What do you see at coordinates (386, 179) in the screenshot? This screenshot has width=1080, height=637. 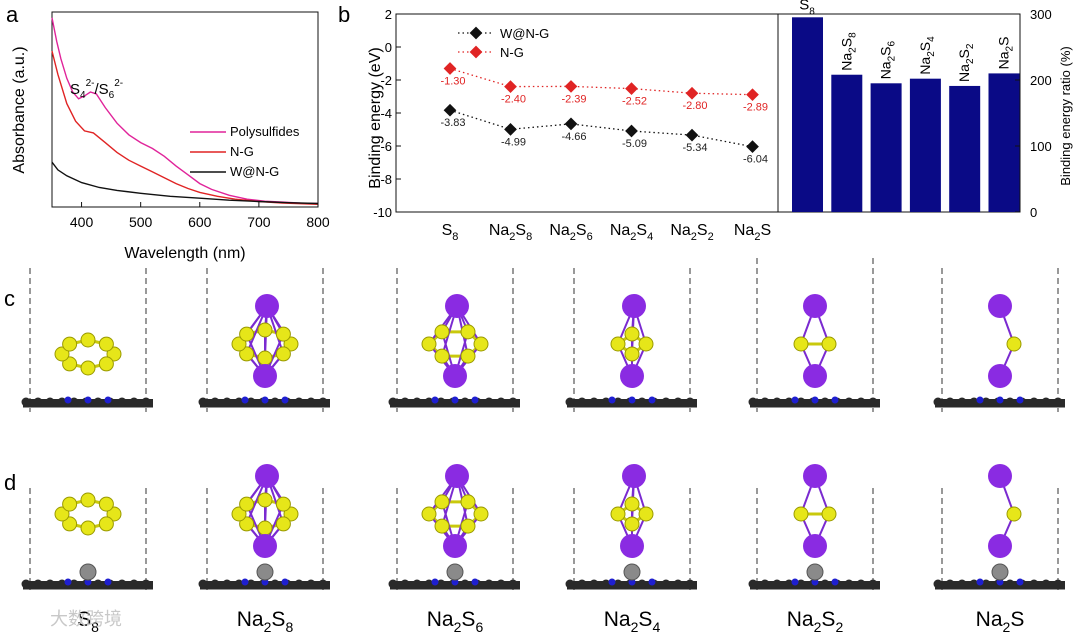 I see `y-tick-label: -8` at bounding box center [386, 179].